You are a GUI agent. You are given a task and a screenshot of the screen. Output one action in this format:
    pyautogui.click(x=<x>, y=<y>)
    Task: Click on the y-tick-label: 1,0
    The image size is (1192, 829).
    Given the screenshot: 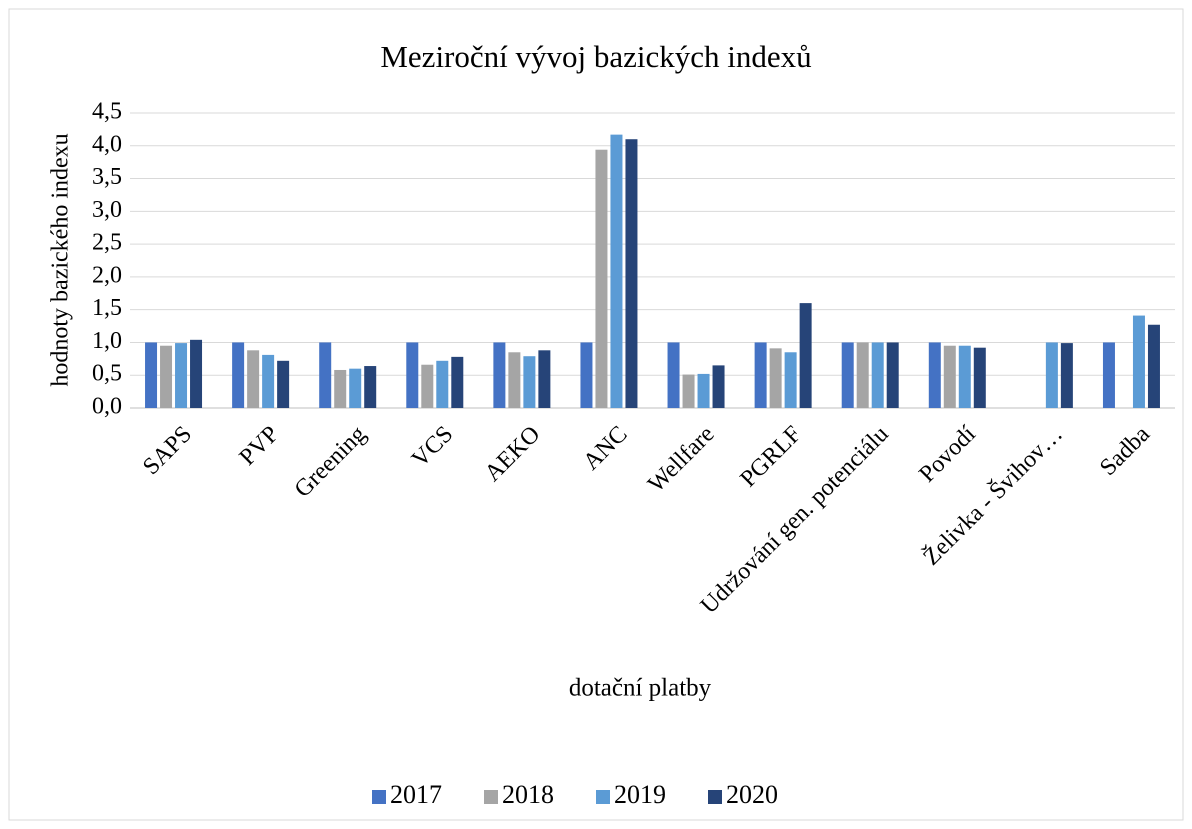 What is the action you would take?
    pyautogui.click(x=107, y=341)
    